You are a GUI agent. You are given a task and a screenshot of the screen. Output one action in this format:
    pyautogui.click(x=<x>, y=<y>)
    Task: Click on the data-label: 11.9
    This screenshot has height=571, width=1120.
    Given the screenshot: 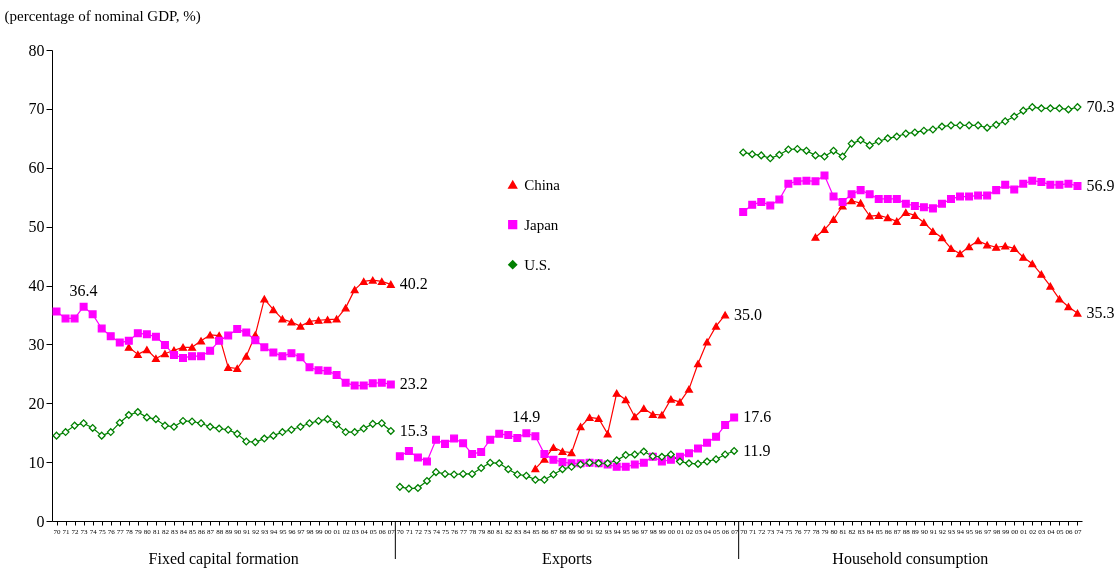 What is the action you would take?
    pyautogui.click(x=757, y=450)
    